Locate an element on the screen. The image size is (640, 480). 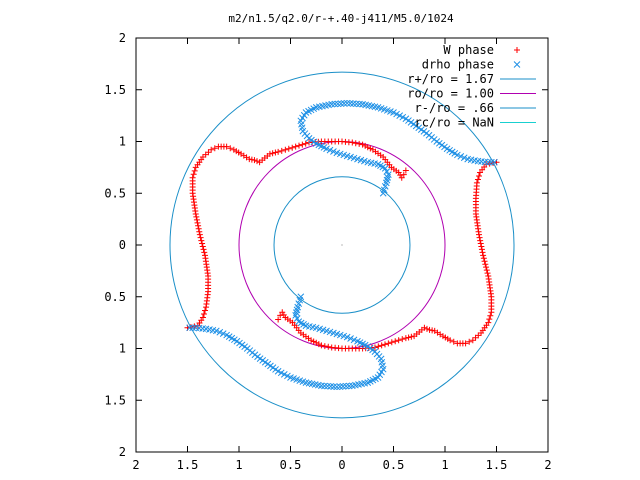
legend-label: r-/ro = .66 is located at coordinates (454, 108).